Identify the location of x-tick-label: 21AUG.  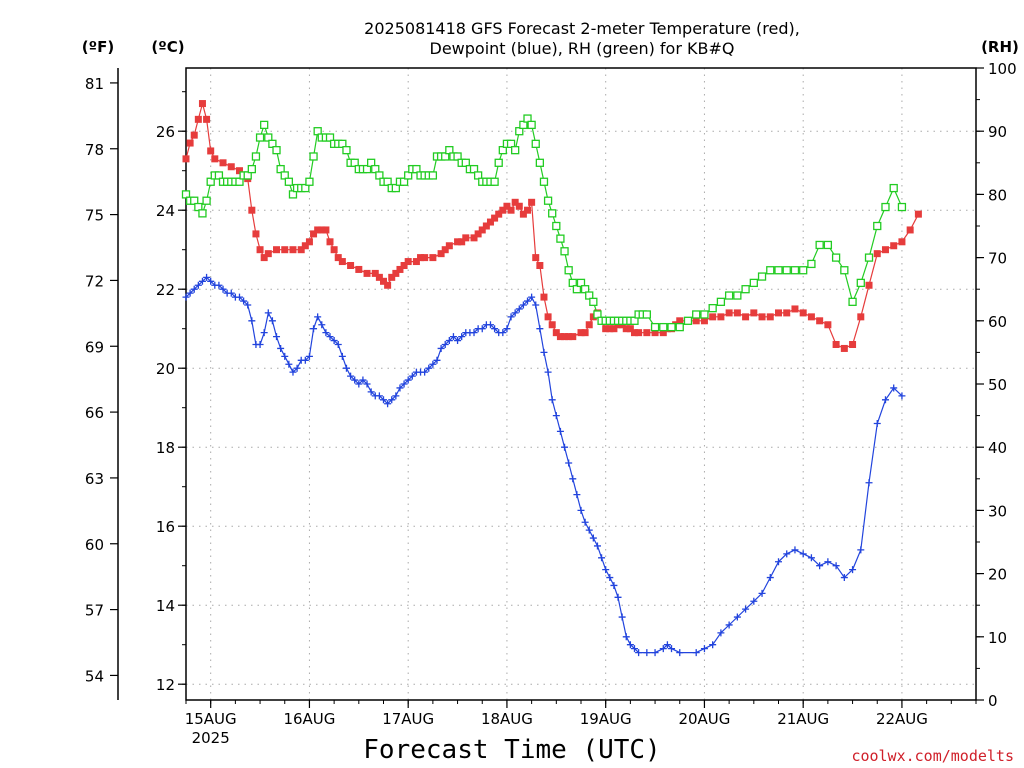
(803, 719).